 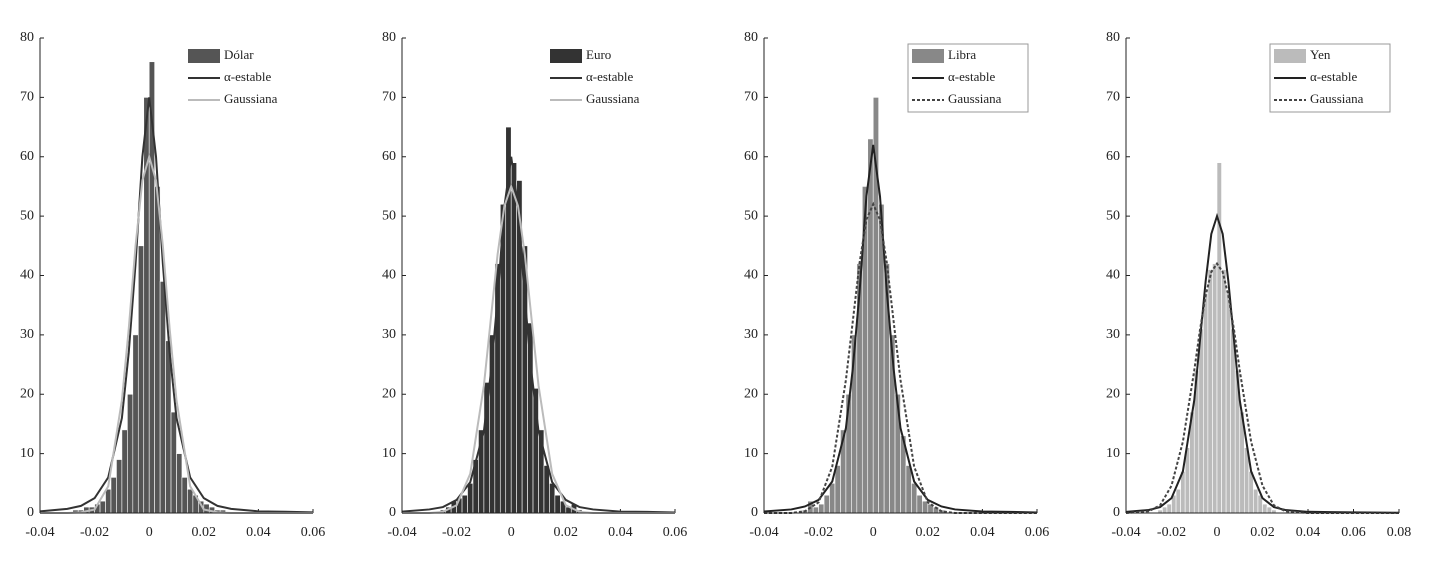 What do you see at coordinates (1399, 532) in the screenshot?
I see `x-tick-label: 0.08` at bounding box center [1399, 532].